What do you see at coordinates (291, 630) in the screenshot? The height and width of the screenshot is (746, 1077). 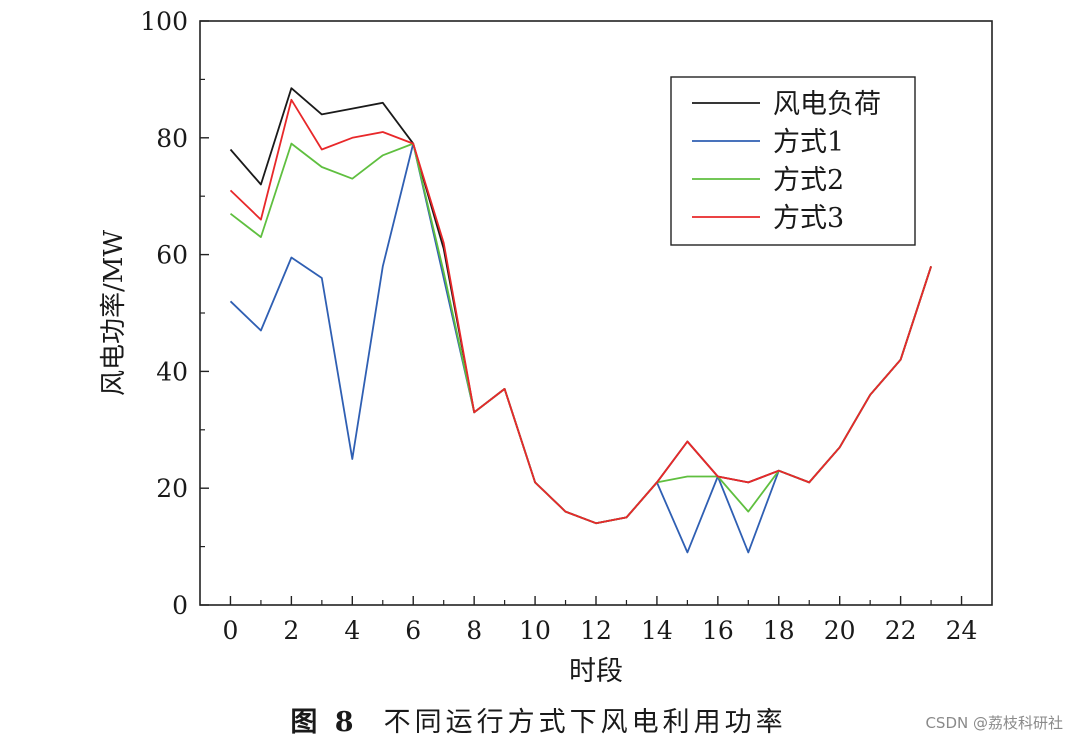 I see `x-tick-label: 2` at bounding box center [291, 630].